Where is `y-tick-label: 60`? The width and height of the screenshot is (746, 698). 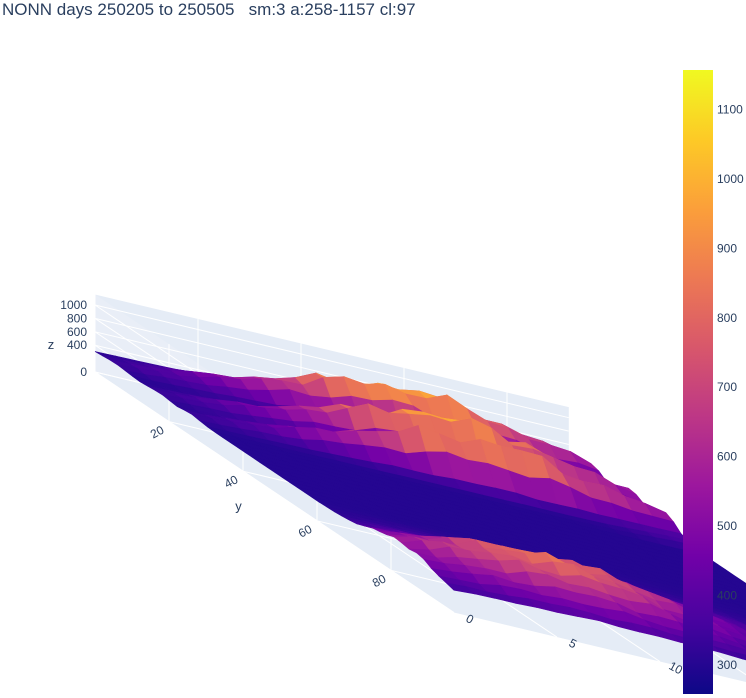 y-tick-label: 60 is located at coordinates (305, 531).